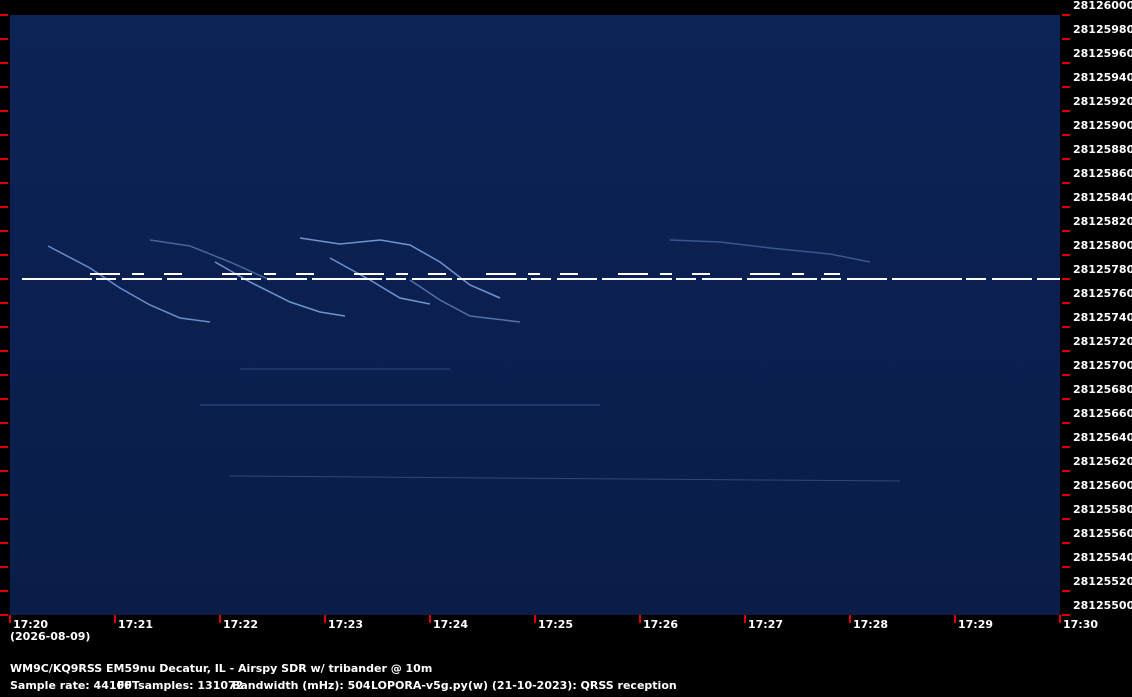 This screenshot has height=697, width=1132. I want to click on y-tick-label: 28125820, so click(1102, 221).